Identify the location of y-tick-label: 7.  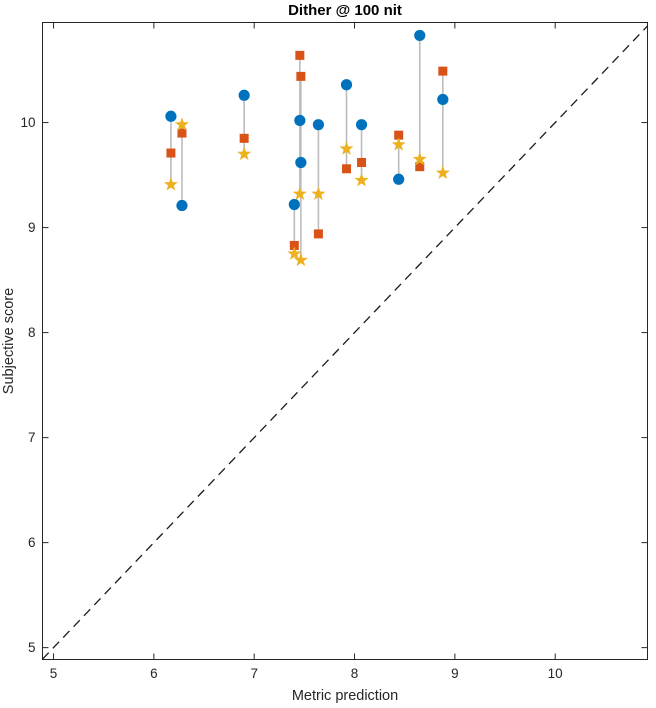
(32, 437).